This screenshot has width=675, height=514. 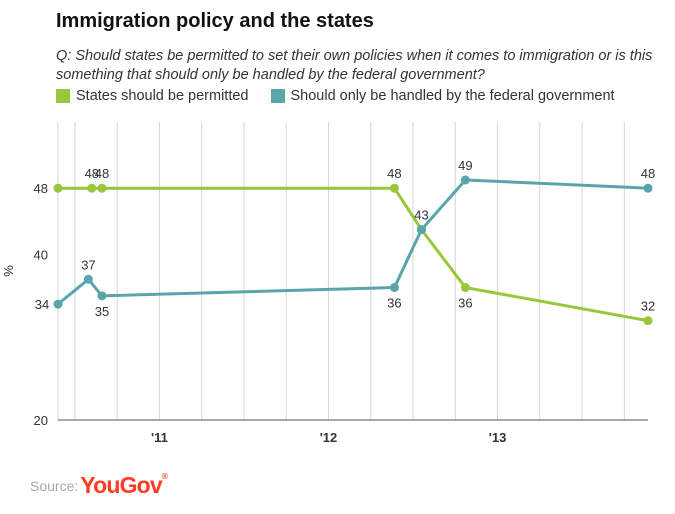 What do you see at coordinates (329, 437) in the screenshot?
I see `x-tick-label: '12` at bounding box center [329, 437].